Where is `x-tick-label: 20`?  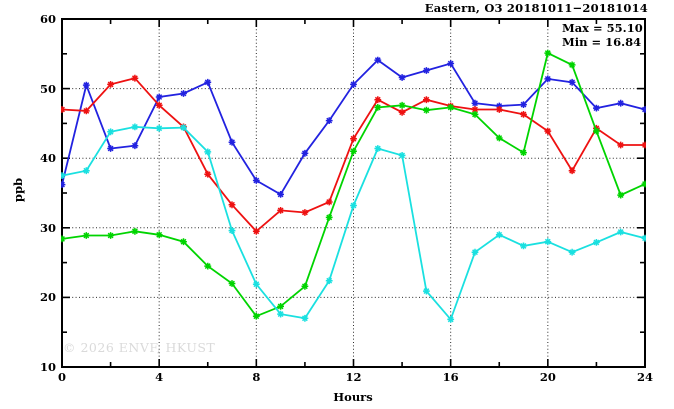 x-tick-label: 20 is located at coordinates (547, 377).